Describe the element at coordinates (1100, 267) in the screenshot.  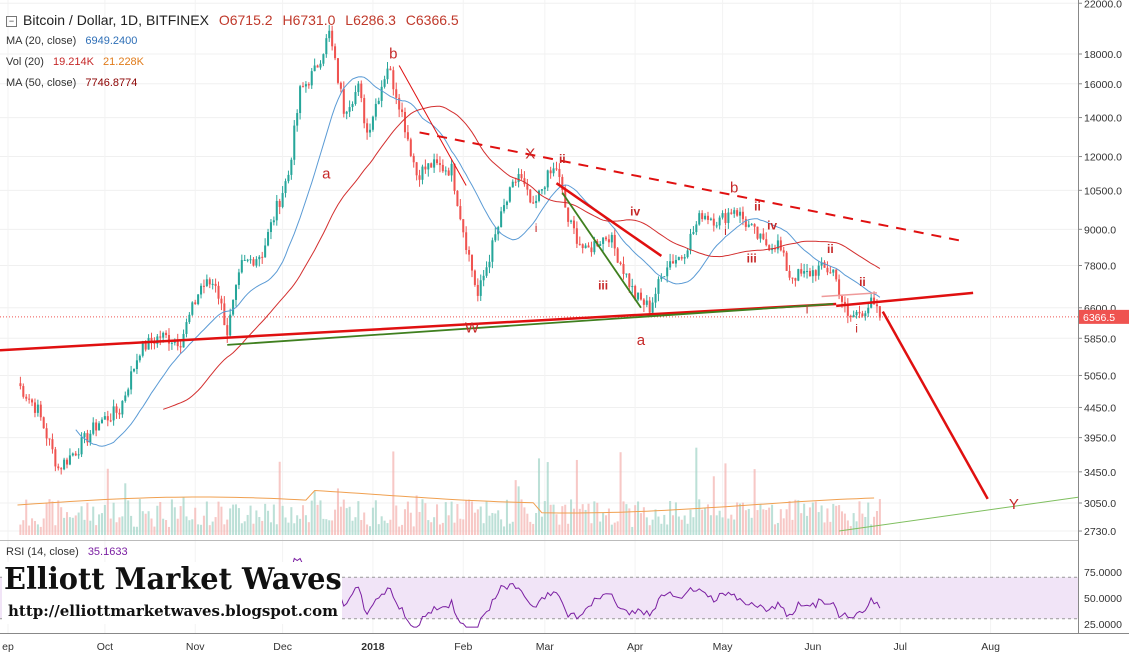
I see `price-tick-label: 7800.0` at that location.